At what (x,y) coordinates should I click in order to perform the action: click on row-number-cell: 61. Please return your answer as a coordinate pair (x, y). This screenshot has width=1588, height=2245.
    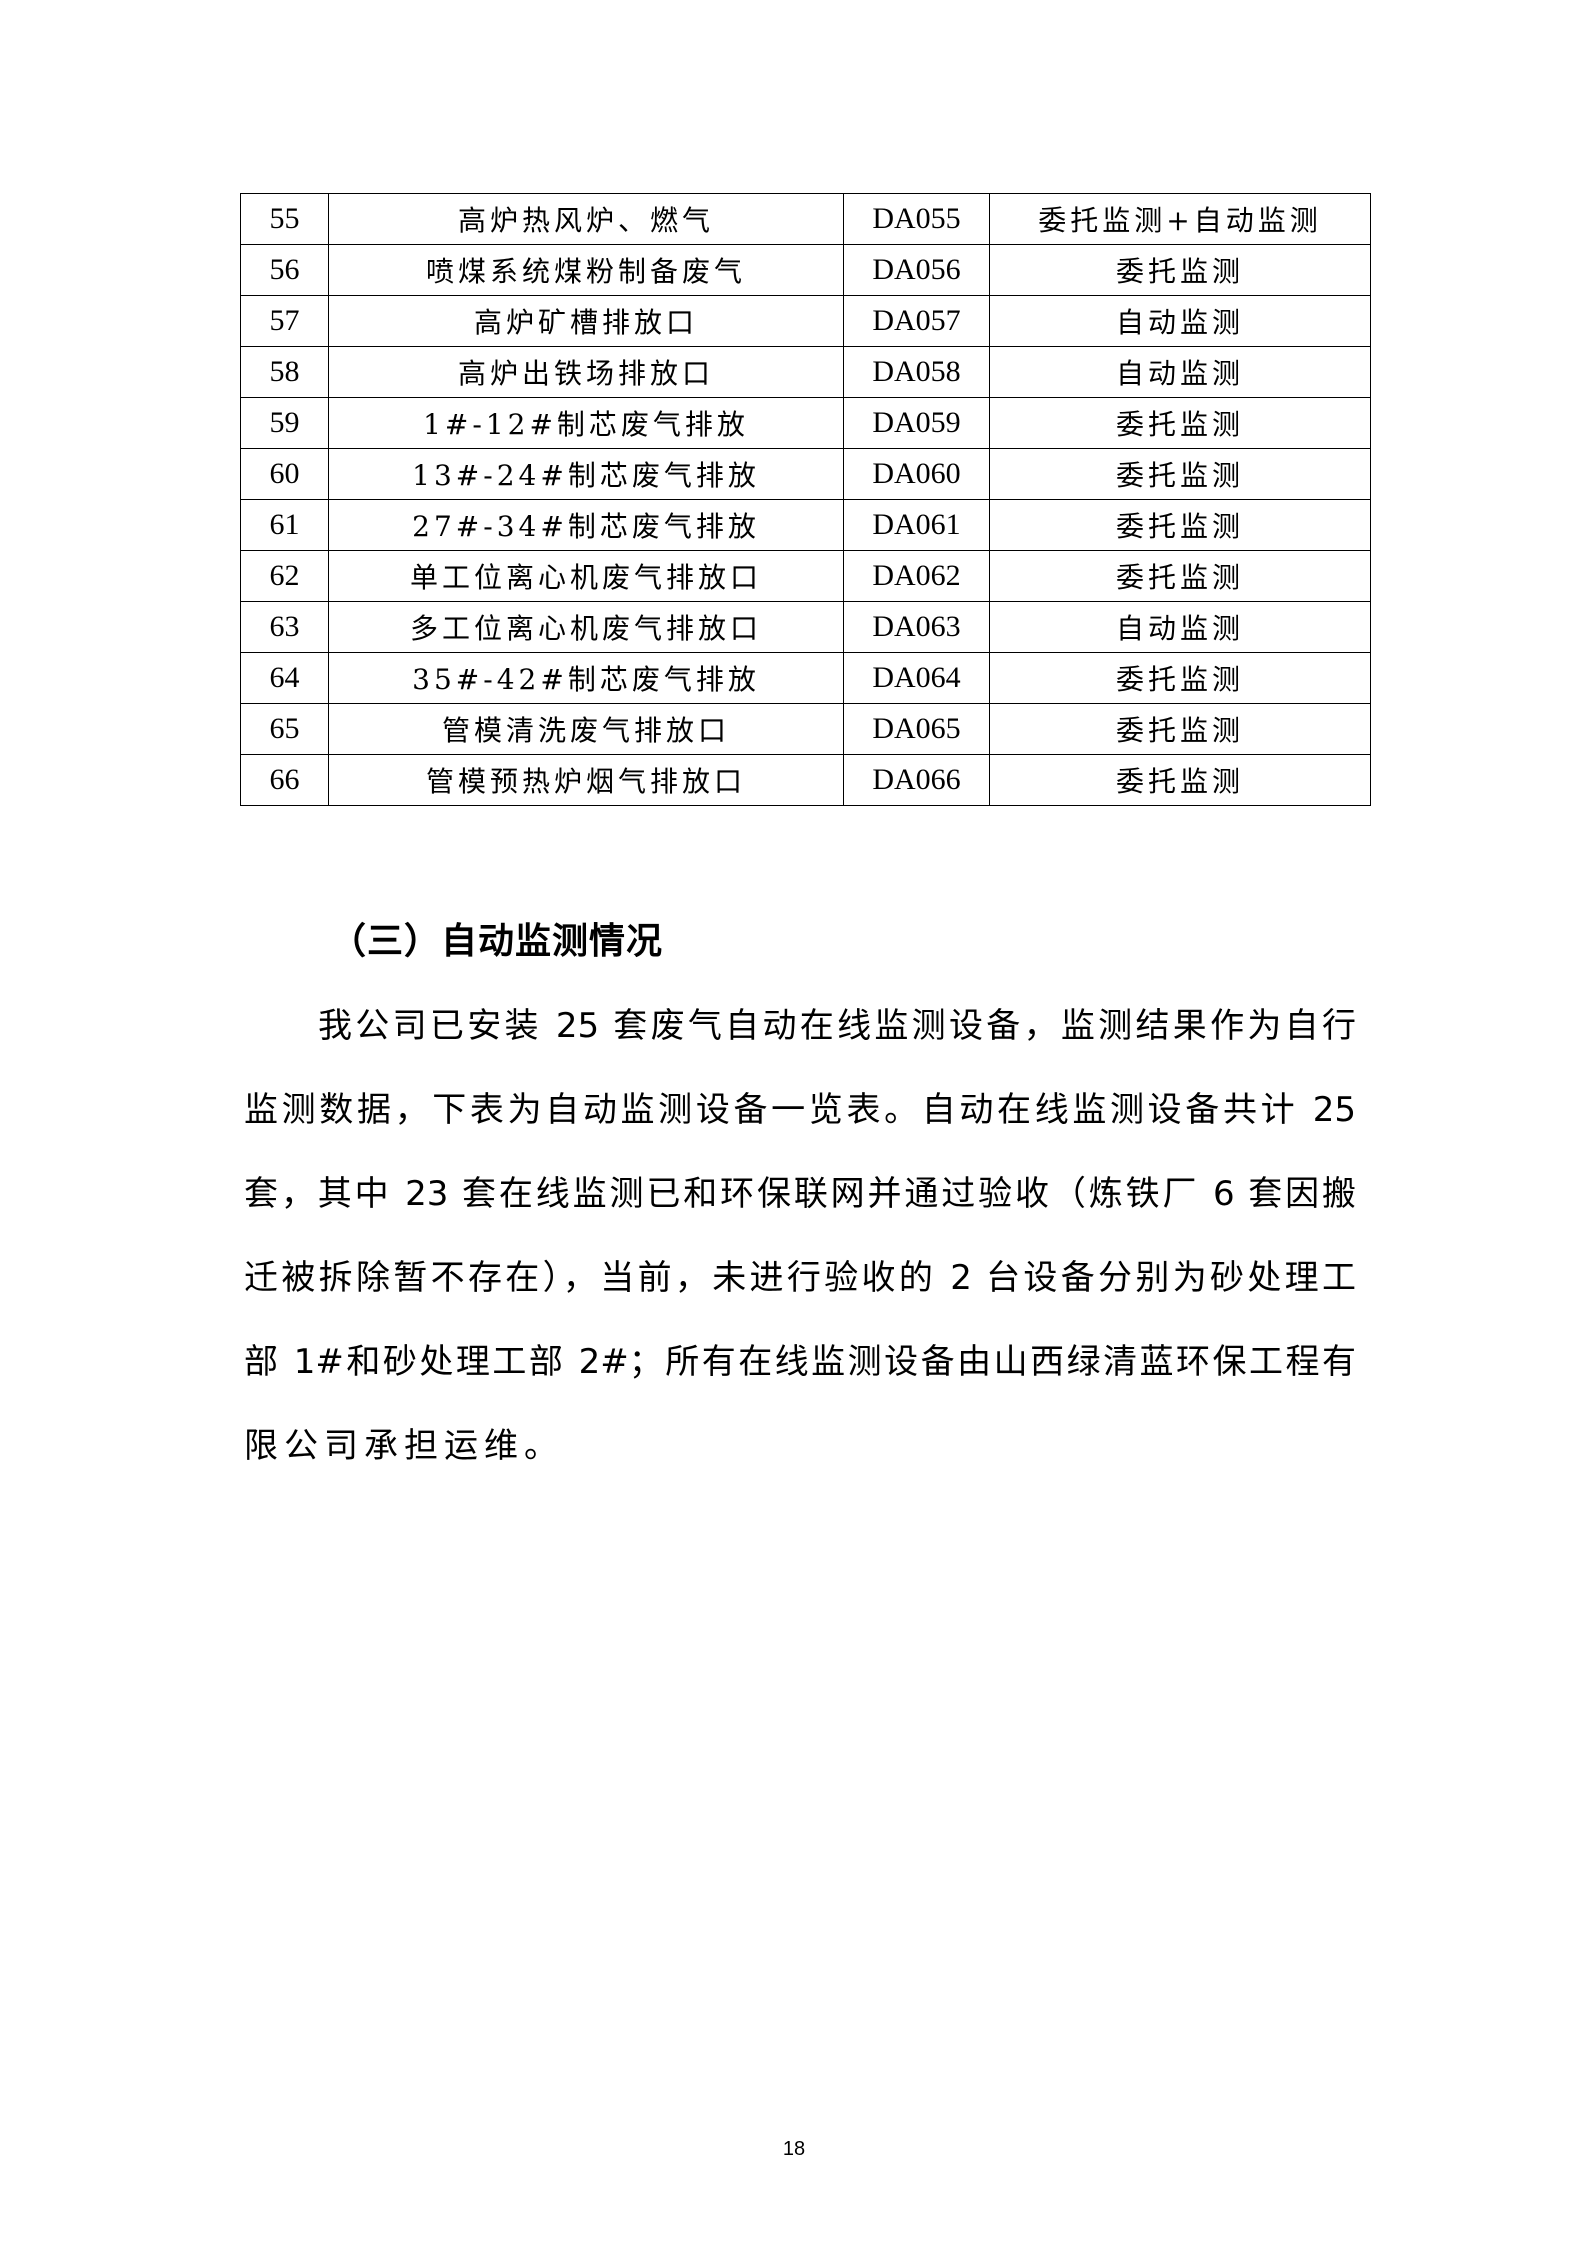
    Looking at the image, I should click on (284, 525).